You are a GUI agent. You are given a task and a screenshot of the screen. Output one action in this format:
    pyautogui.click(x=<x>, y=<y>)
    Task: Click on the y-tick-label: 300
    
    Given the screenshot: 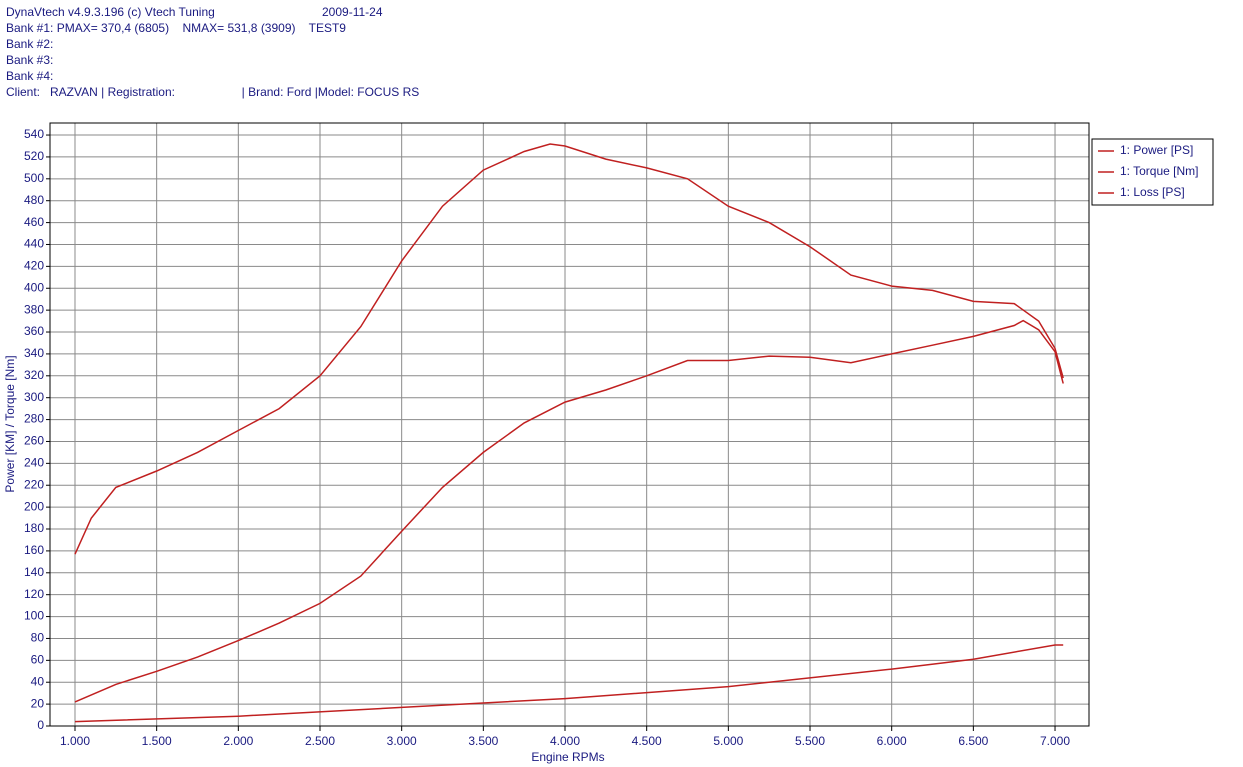 What is the action you would take?
    pyautogui.click(x=34, y=397)
    